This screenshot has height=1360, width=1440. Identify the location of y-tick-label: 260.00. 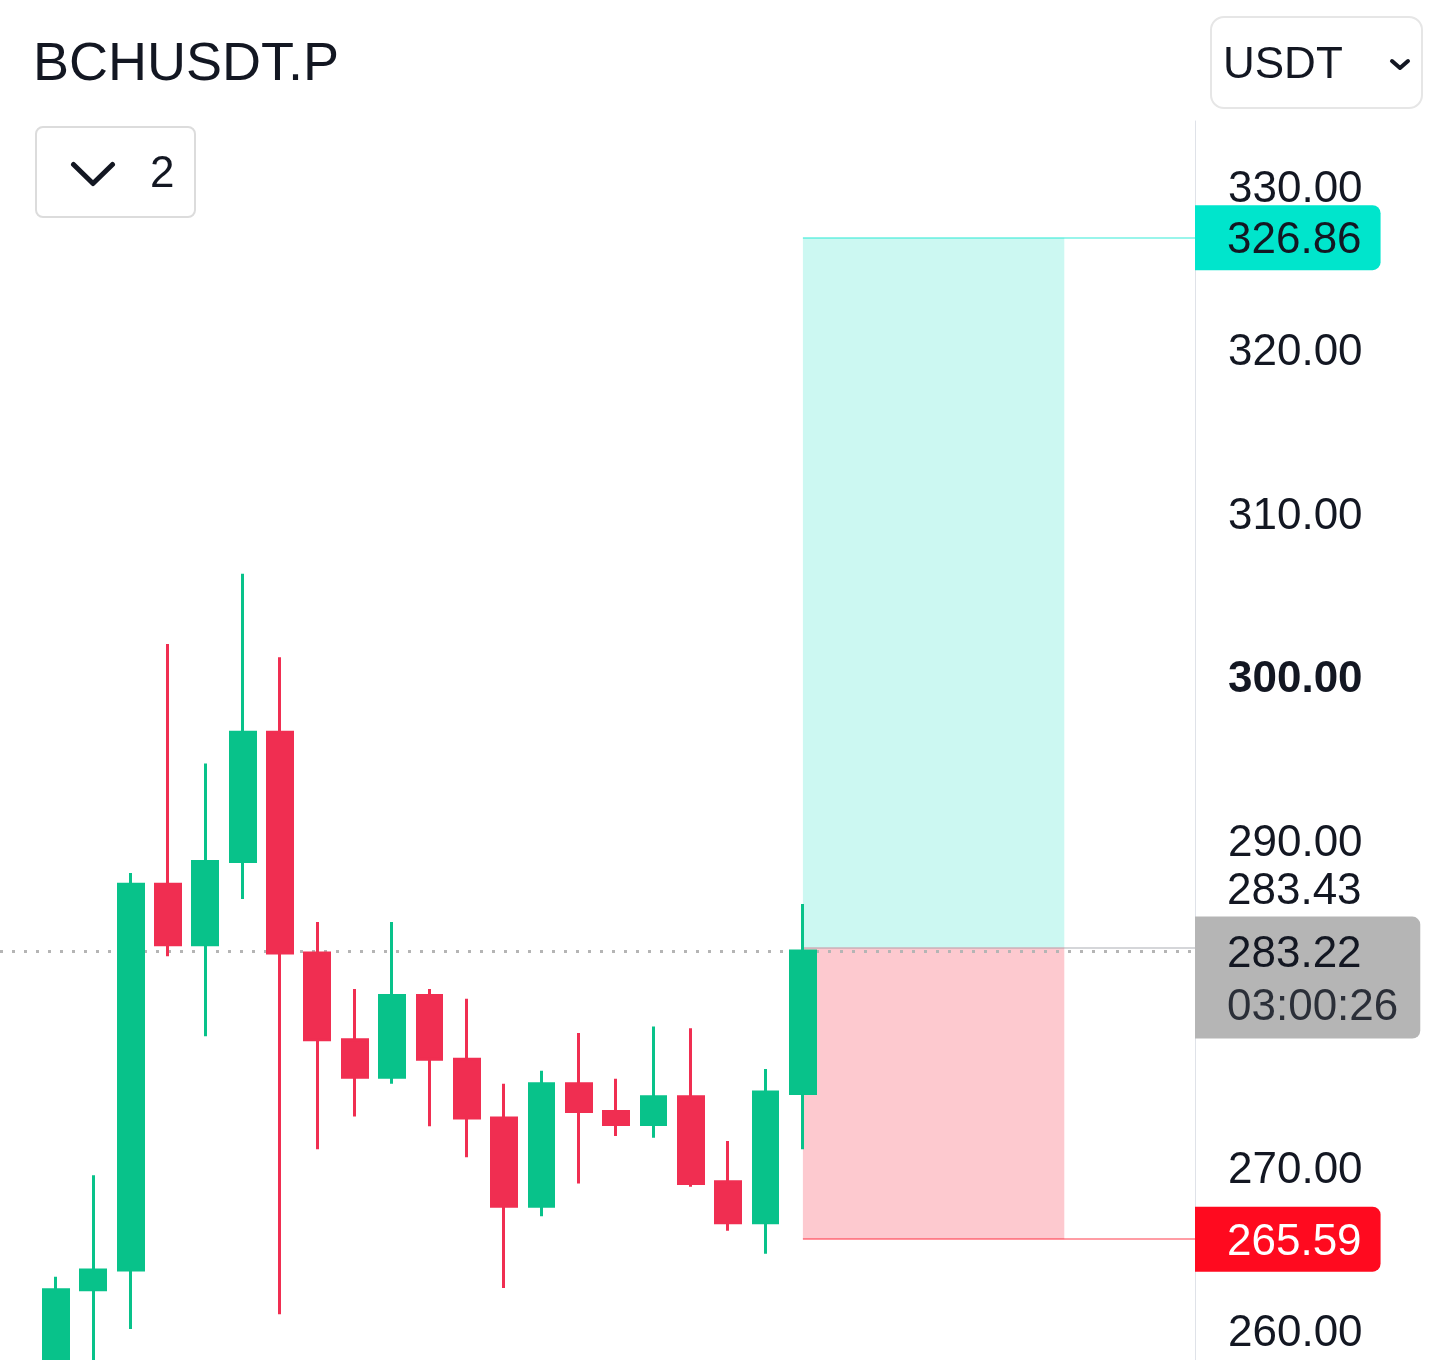
(1295, 1331).